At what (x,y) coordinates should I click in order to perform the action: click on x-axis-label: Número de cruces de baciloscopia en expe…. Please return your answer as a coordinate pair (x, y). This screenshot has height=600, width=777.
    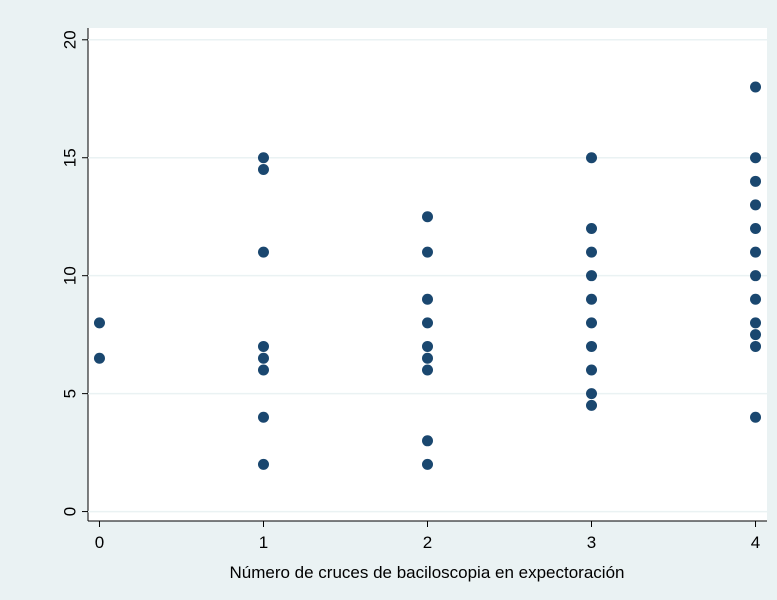
    Looking at the image, I should click on (426, 572).